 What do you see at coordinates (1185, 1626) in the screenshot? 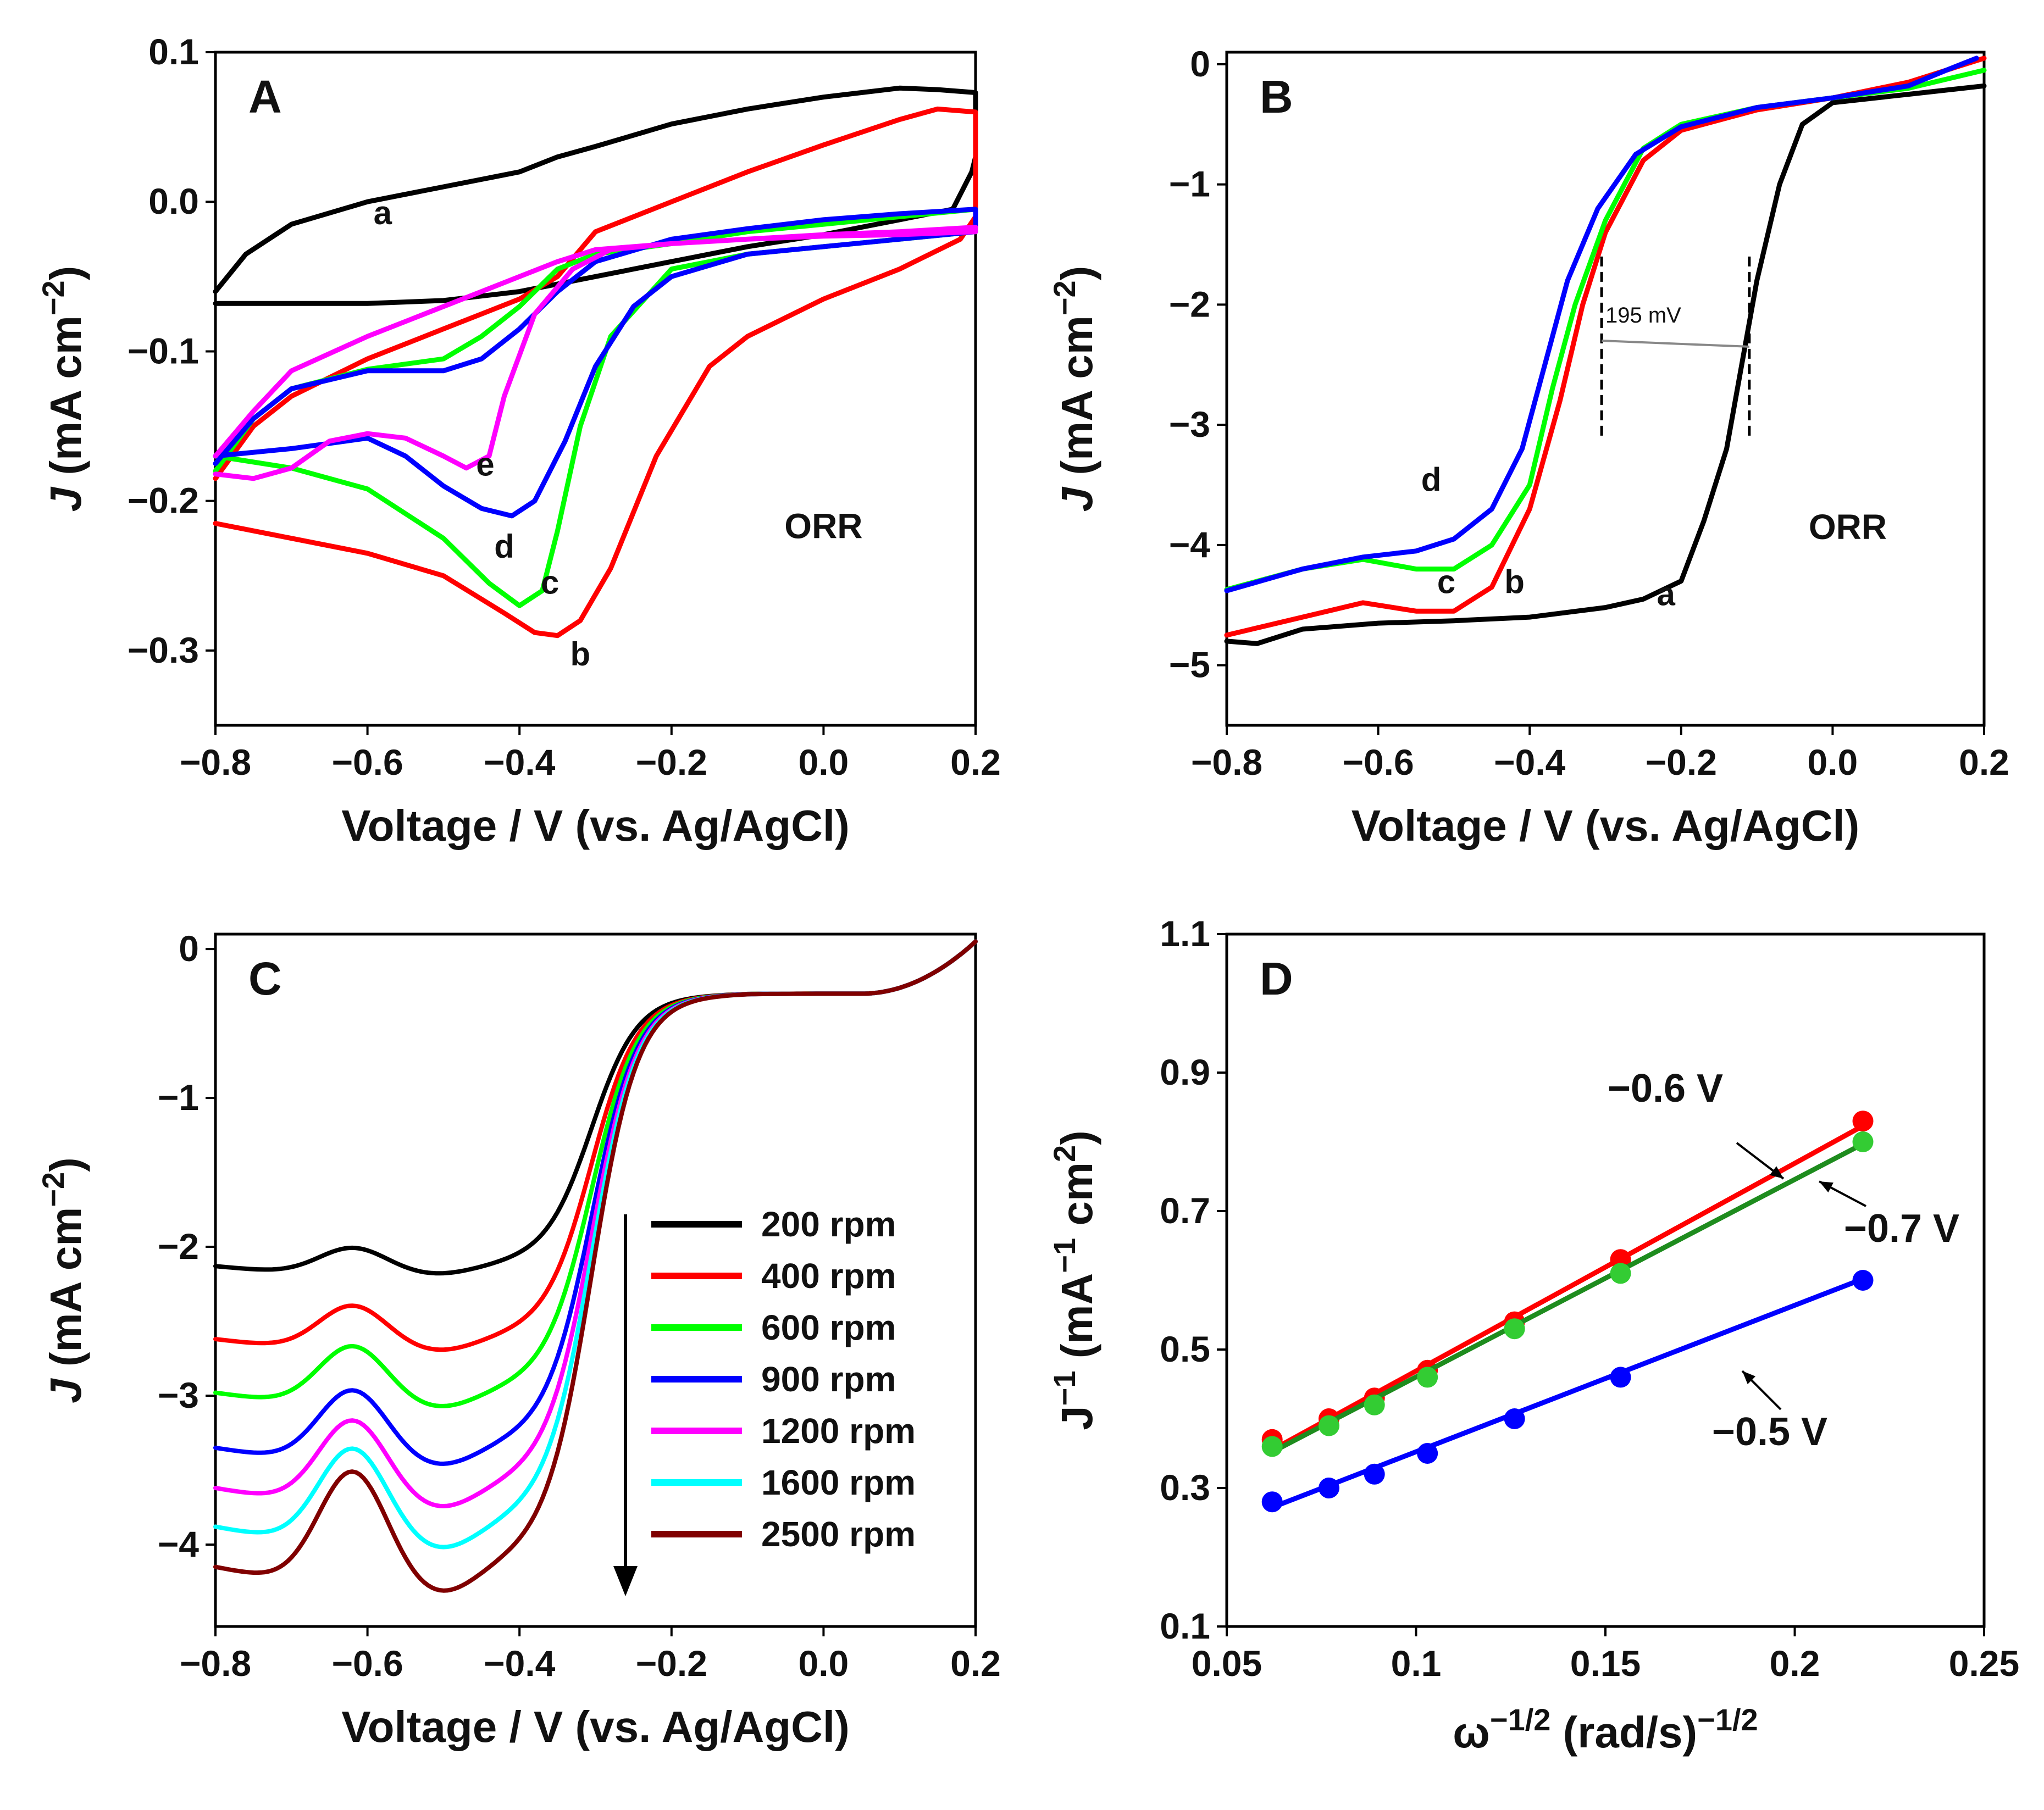
I see `y-tick-label: 0.1` at bounding box center [1185, 1626].